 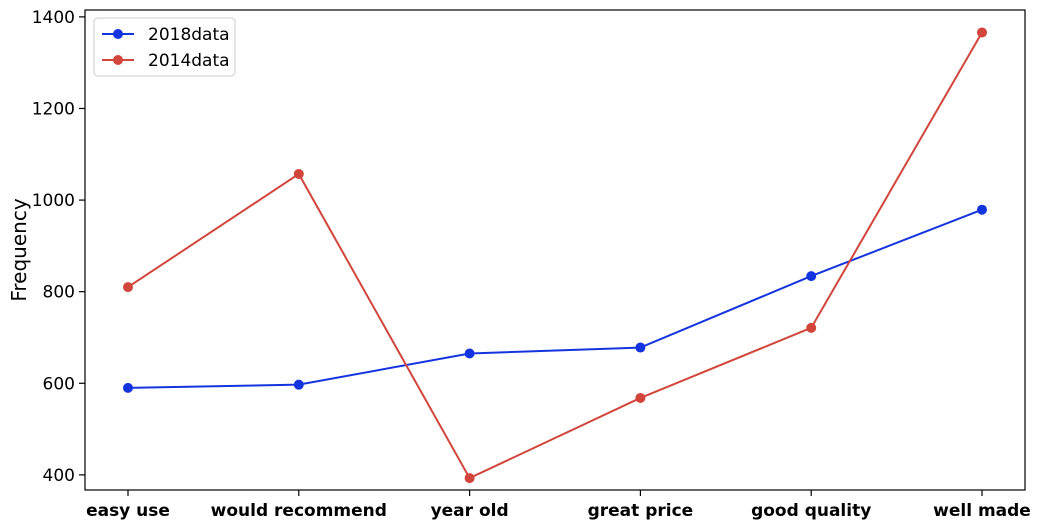 What do you see at coordinates (189, 35) in the screenshot?
I see `legend-label: 2018data` at bounding box center [189, 35].